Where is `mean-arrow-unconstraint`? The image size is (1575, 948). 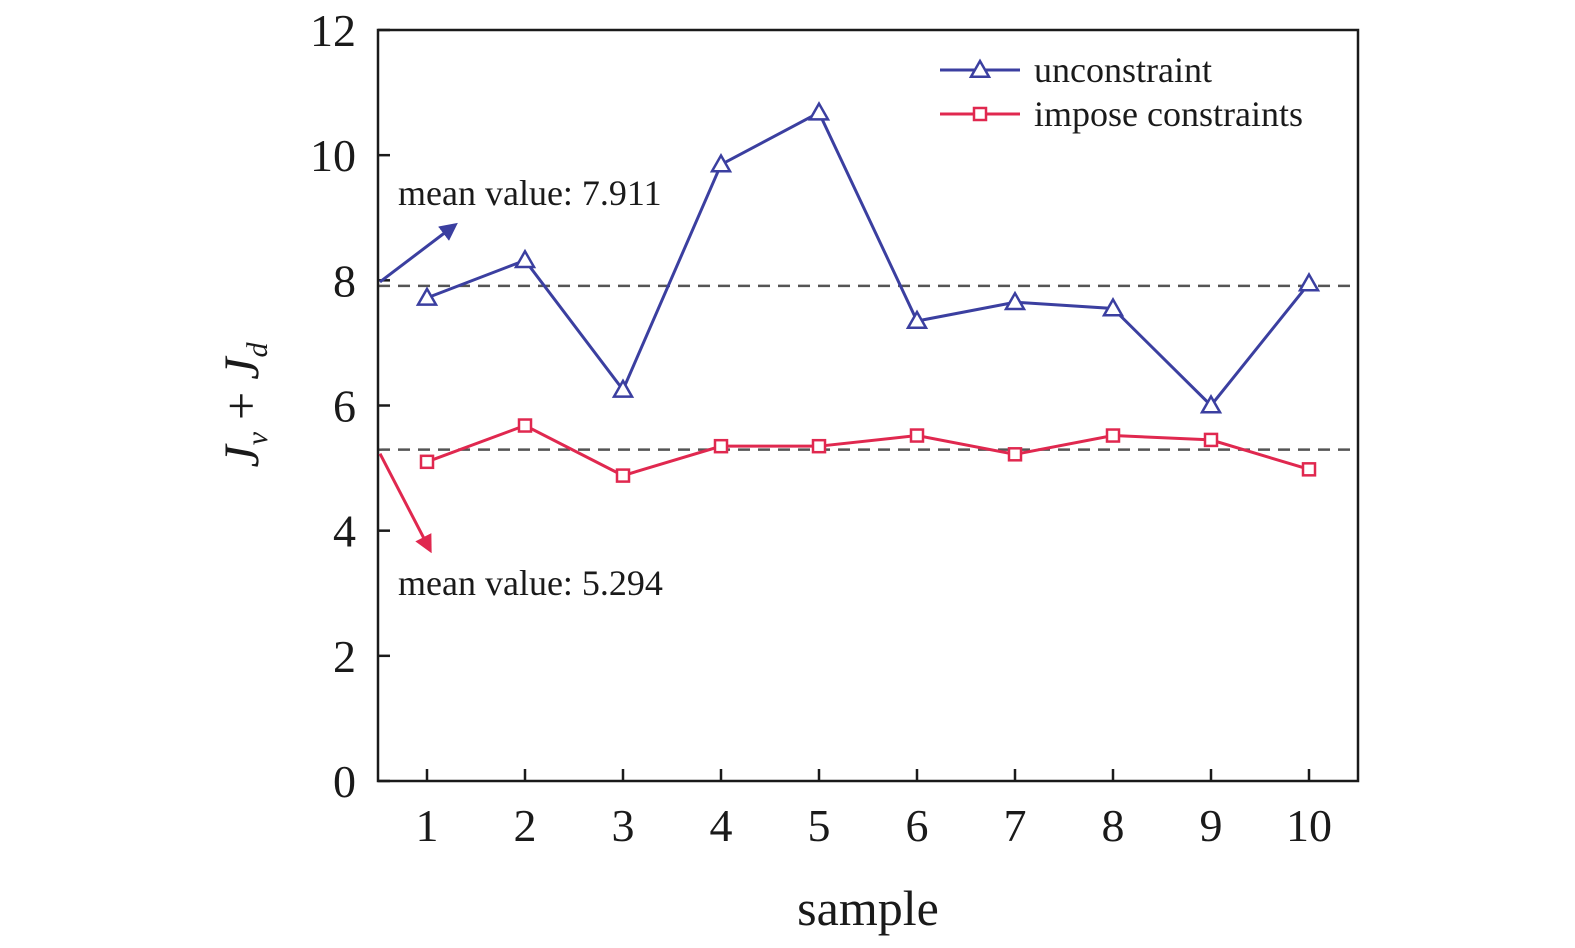
mean-arrow-unconstraint is located at coordinates (418, 253).